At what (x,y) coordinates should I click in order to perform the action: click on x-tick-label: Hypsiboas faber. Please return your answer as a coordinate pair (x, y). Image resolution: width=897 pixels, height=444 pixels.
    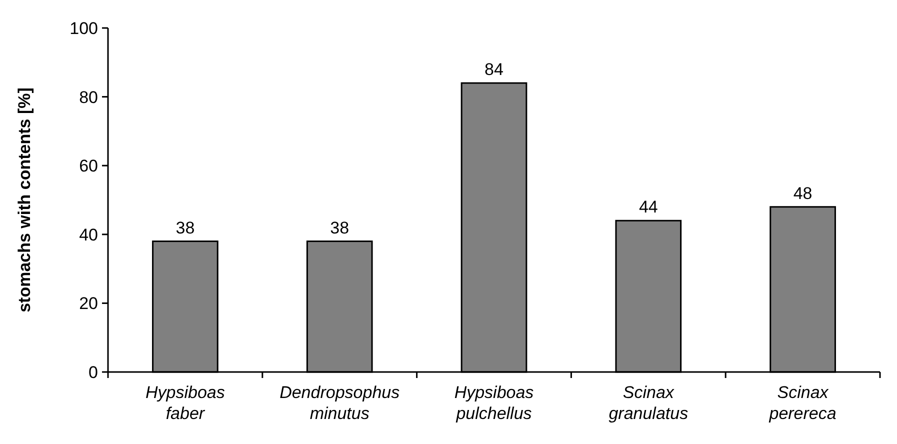
    Looking at the image, I should click on (186, 403).